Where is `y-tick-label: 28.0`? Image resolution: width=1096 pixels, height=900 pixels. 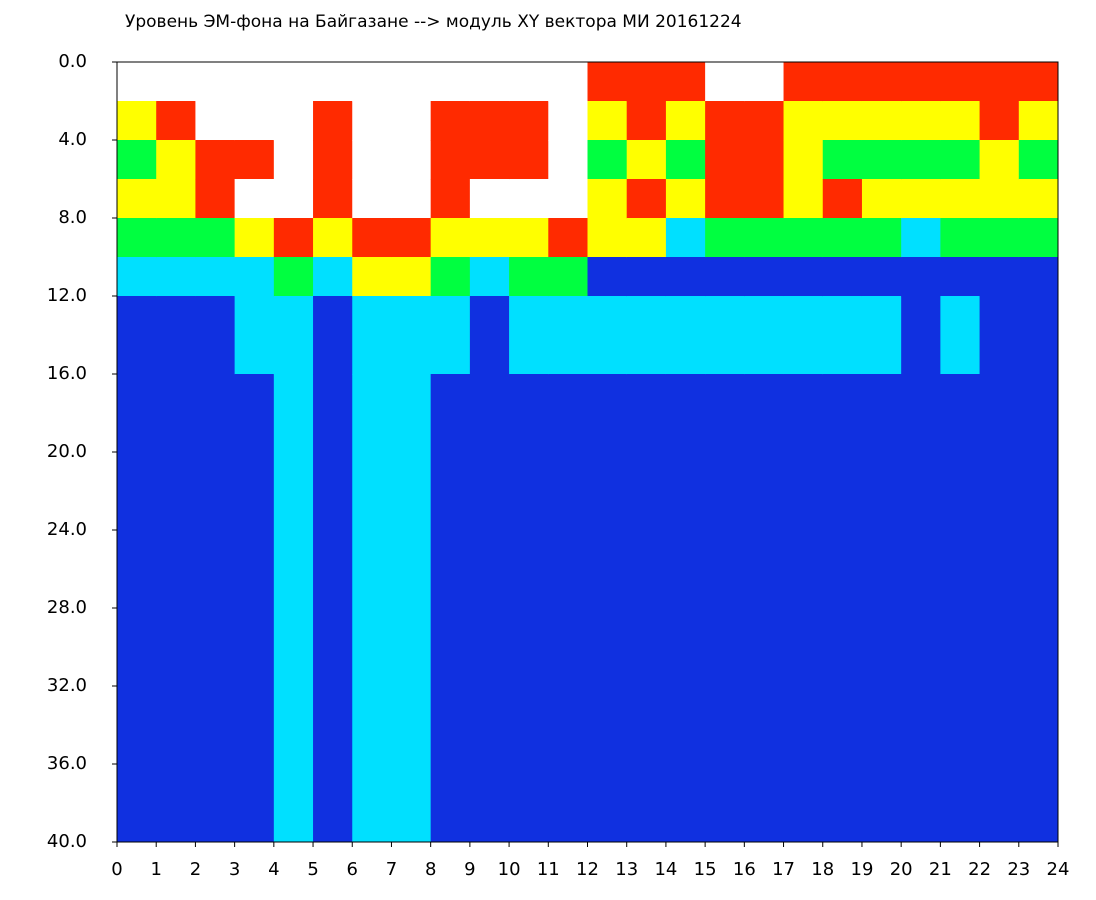 y-tick-label: 28.0 is located at coordinates (67, 607).